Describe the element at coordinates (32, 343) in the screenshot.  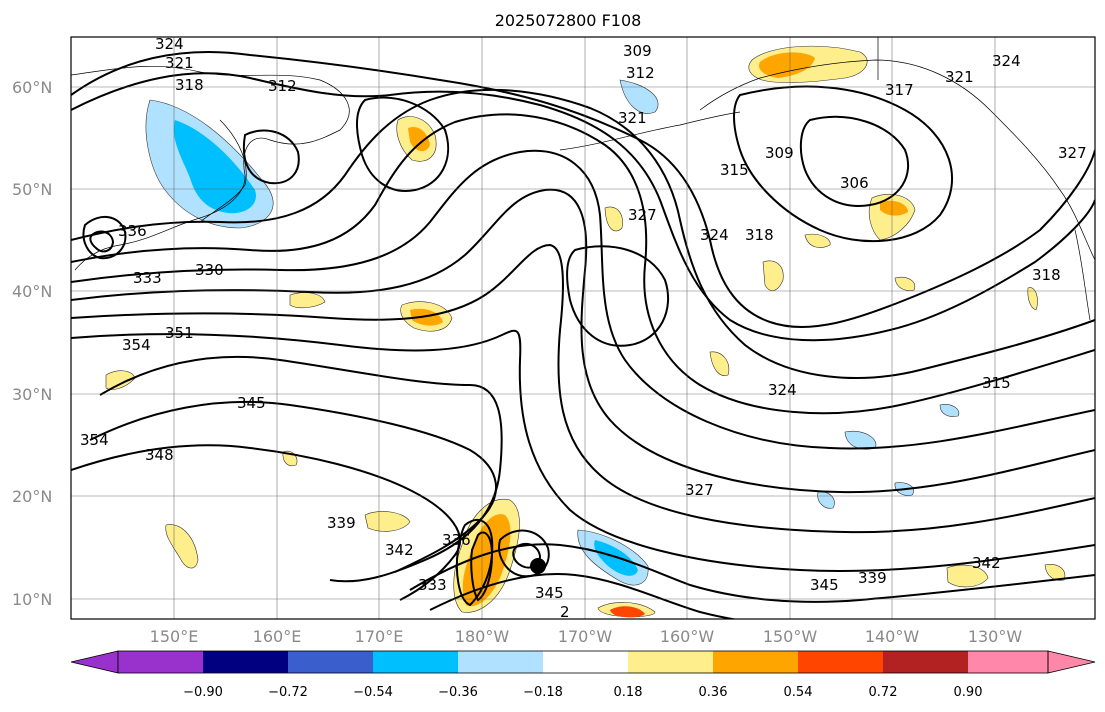
I see `lat-axis: 10°N 20°N 30°N 40°N 50°N 60°N` at that location.